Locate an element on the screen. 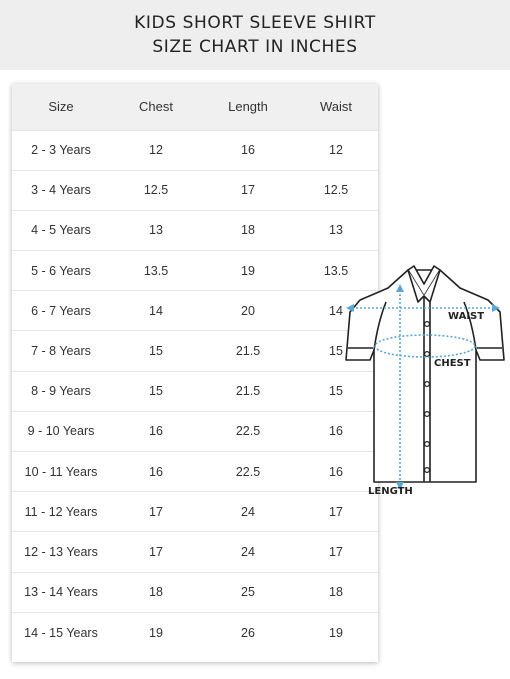  waist-label: WAIST is located at coordinates (466, 316).